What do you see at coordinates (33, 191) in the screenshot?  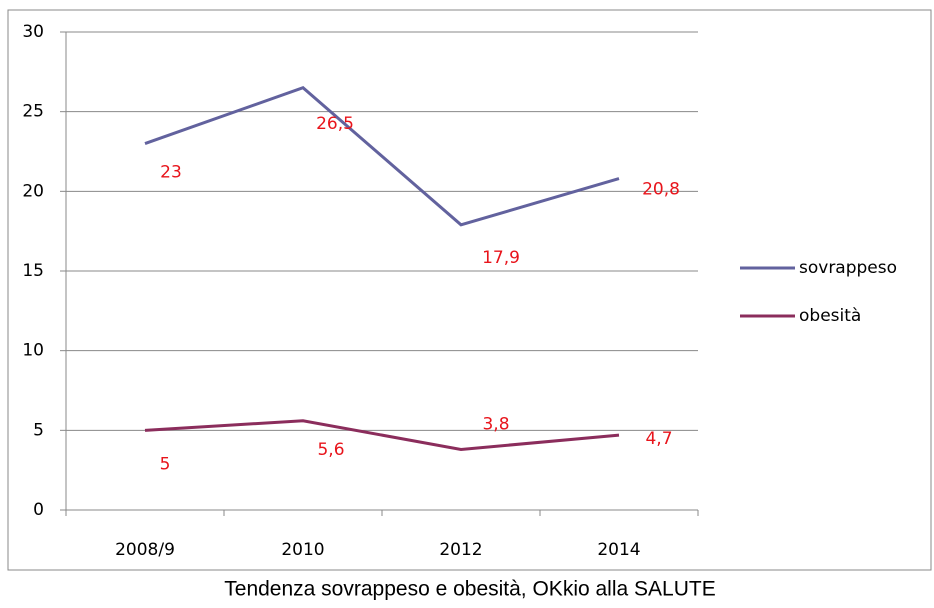 I see `y-tick-label: 20` at bounding box center [33, 191].